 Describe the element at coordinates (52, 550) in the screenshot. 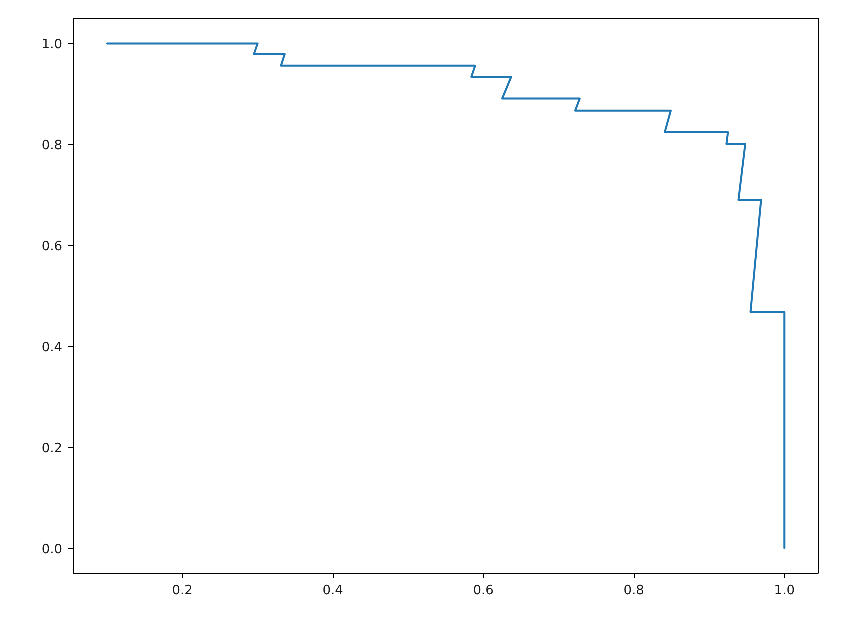

I see `y-tick-label: 0.0` at that location.